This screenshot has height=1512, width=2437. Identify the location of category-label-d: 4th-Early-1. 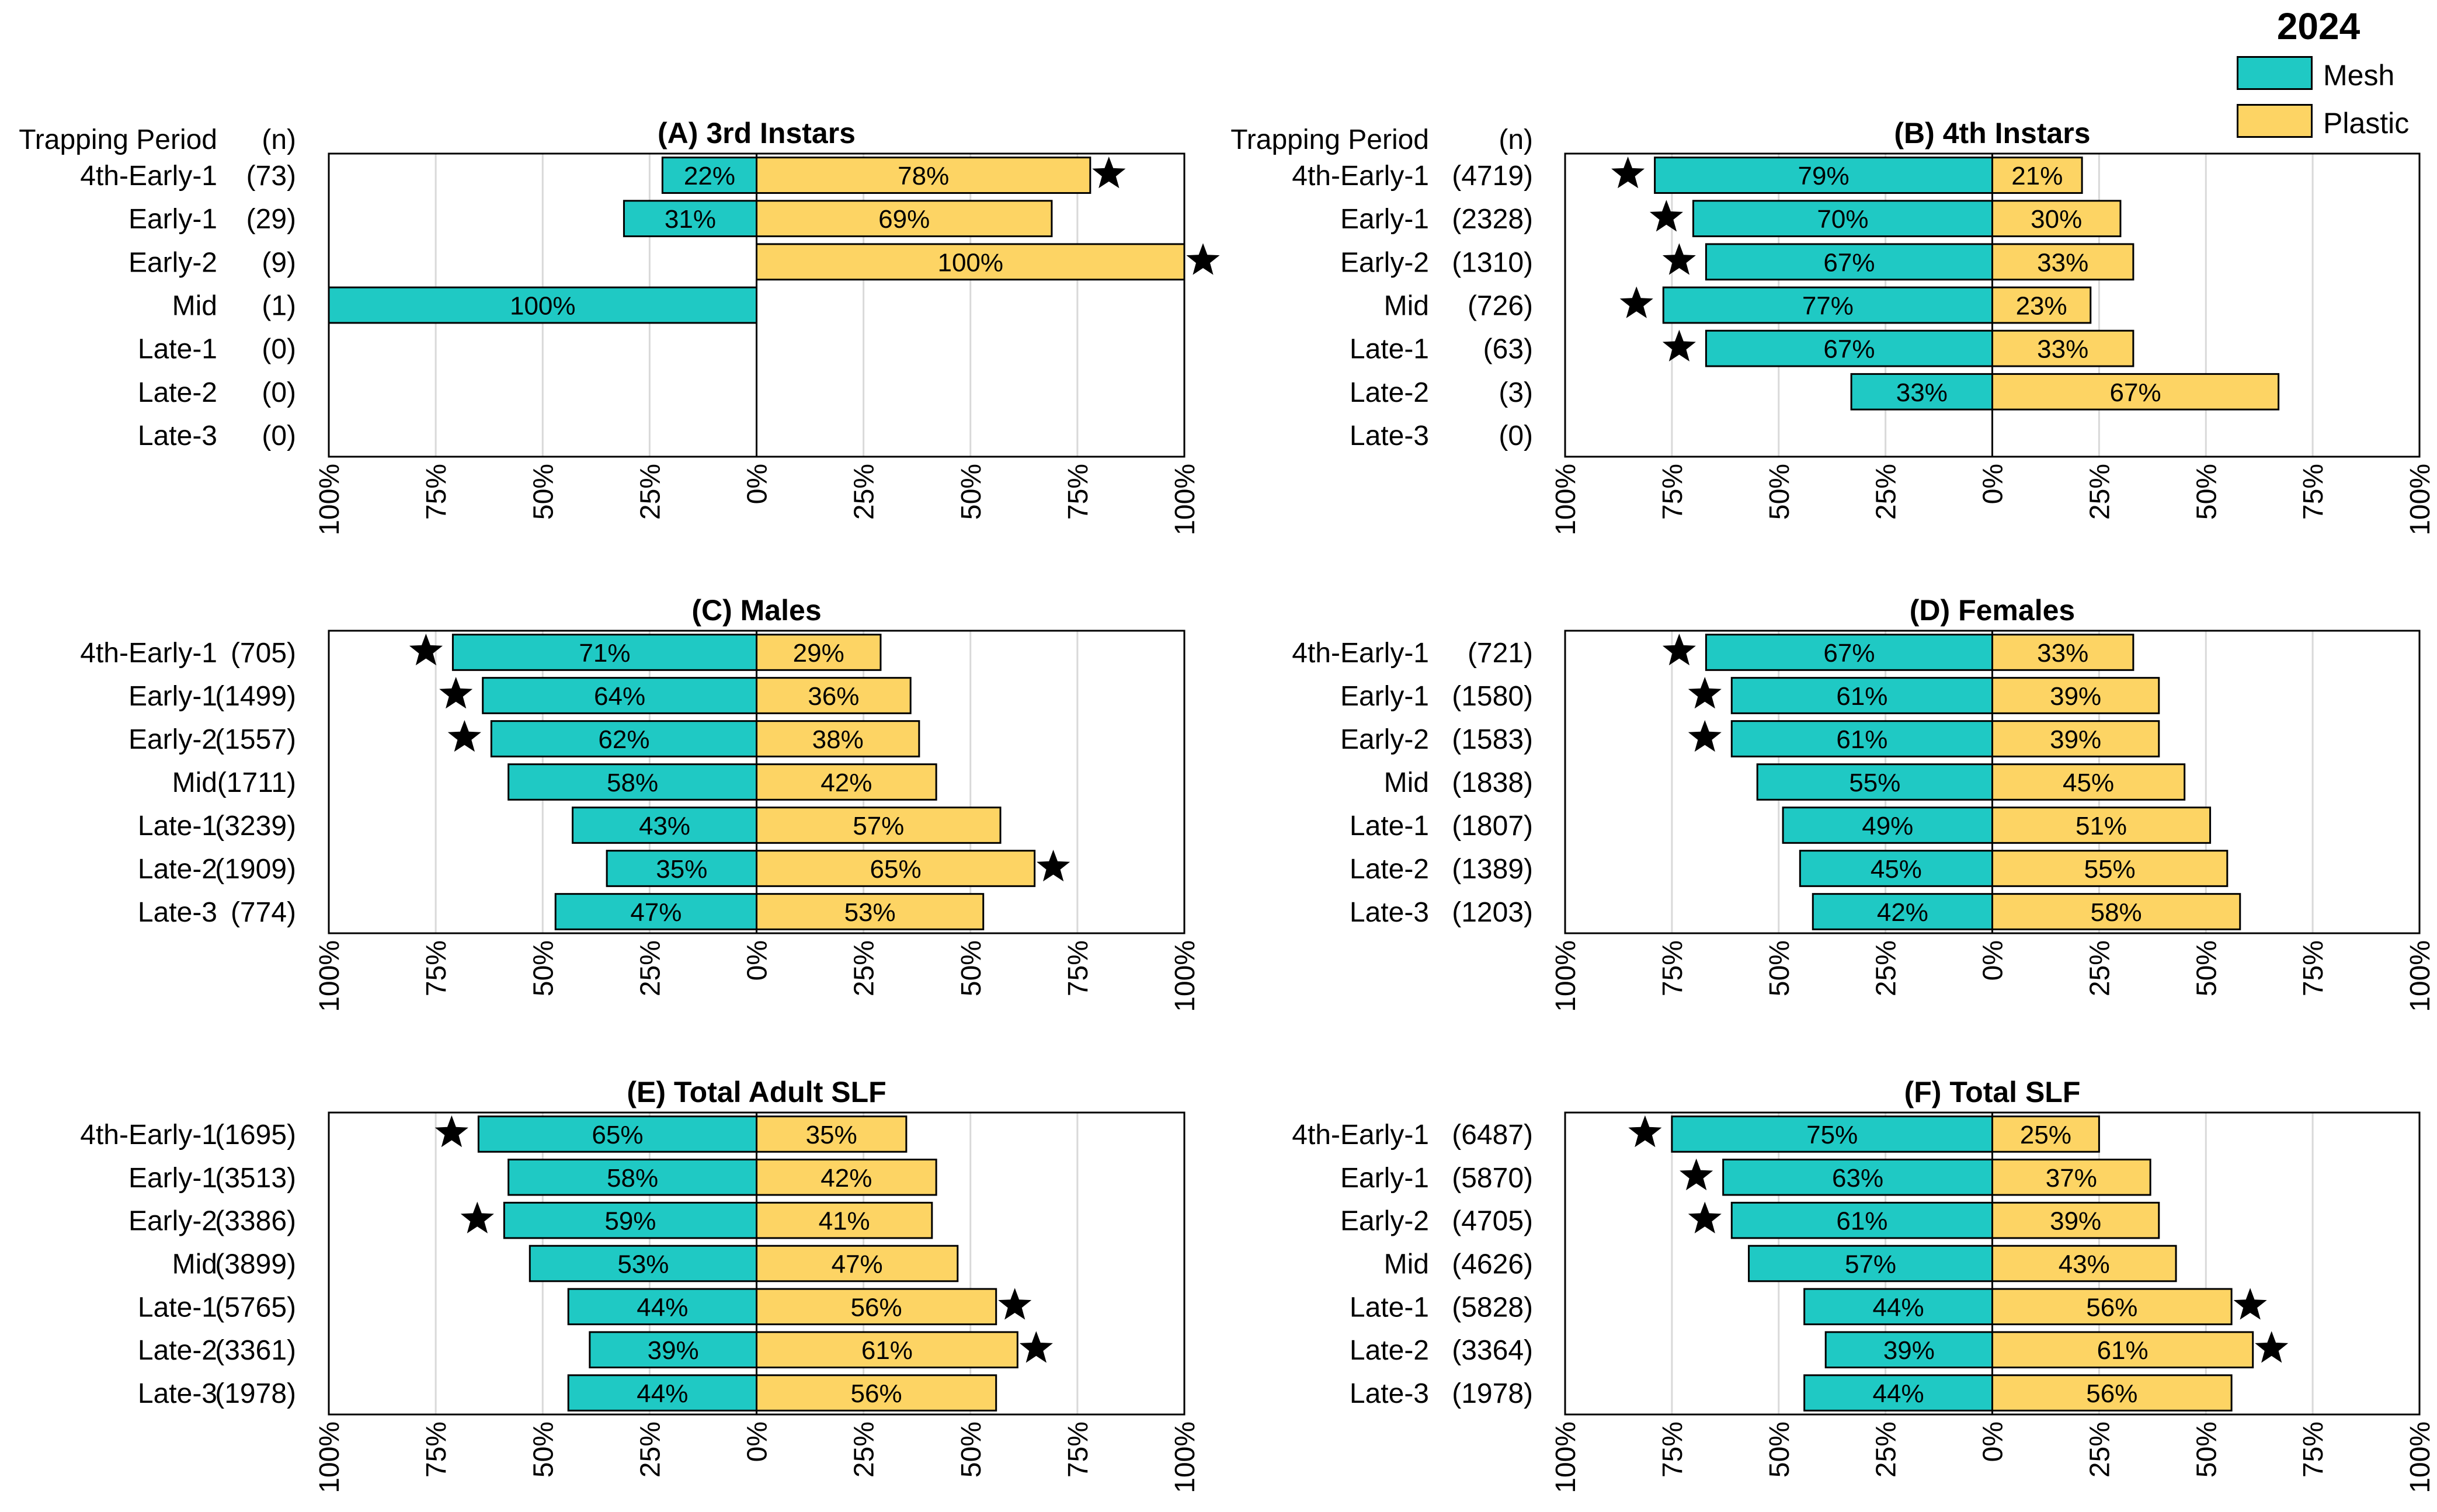
(1360, 653).